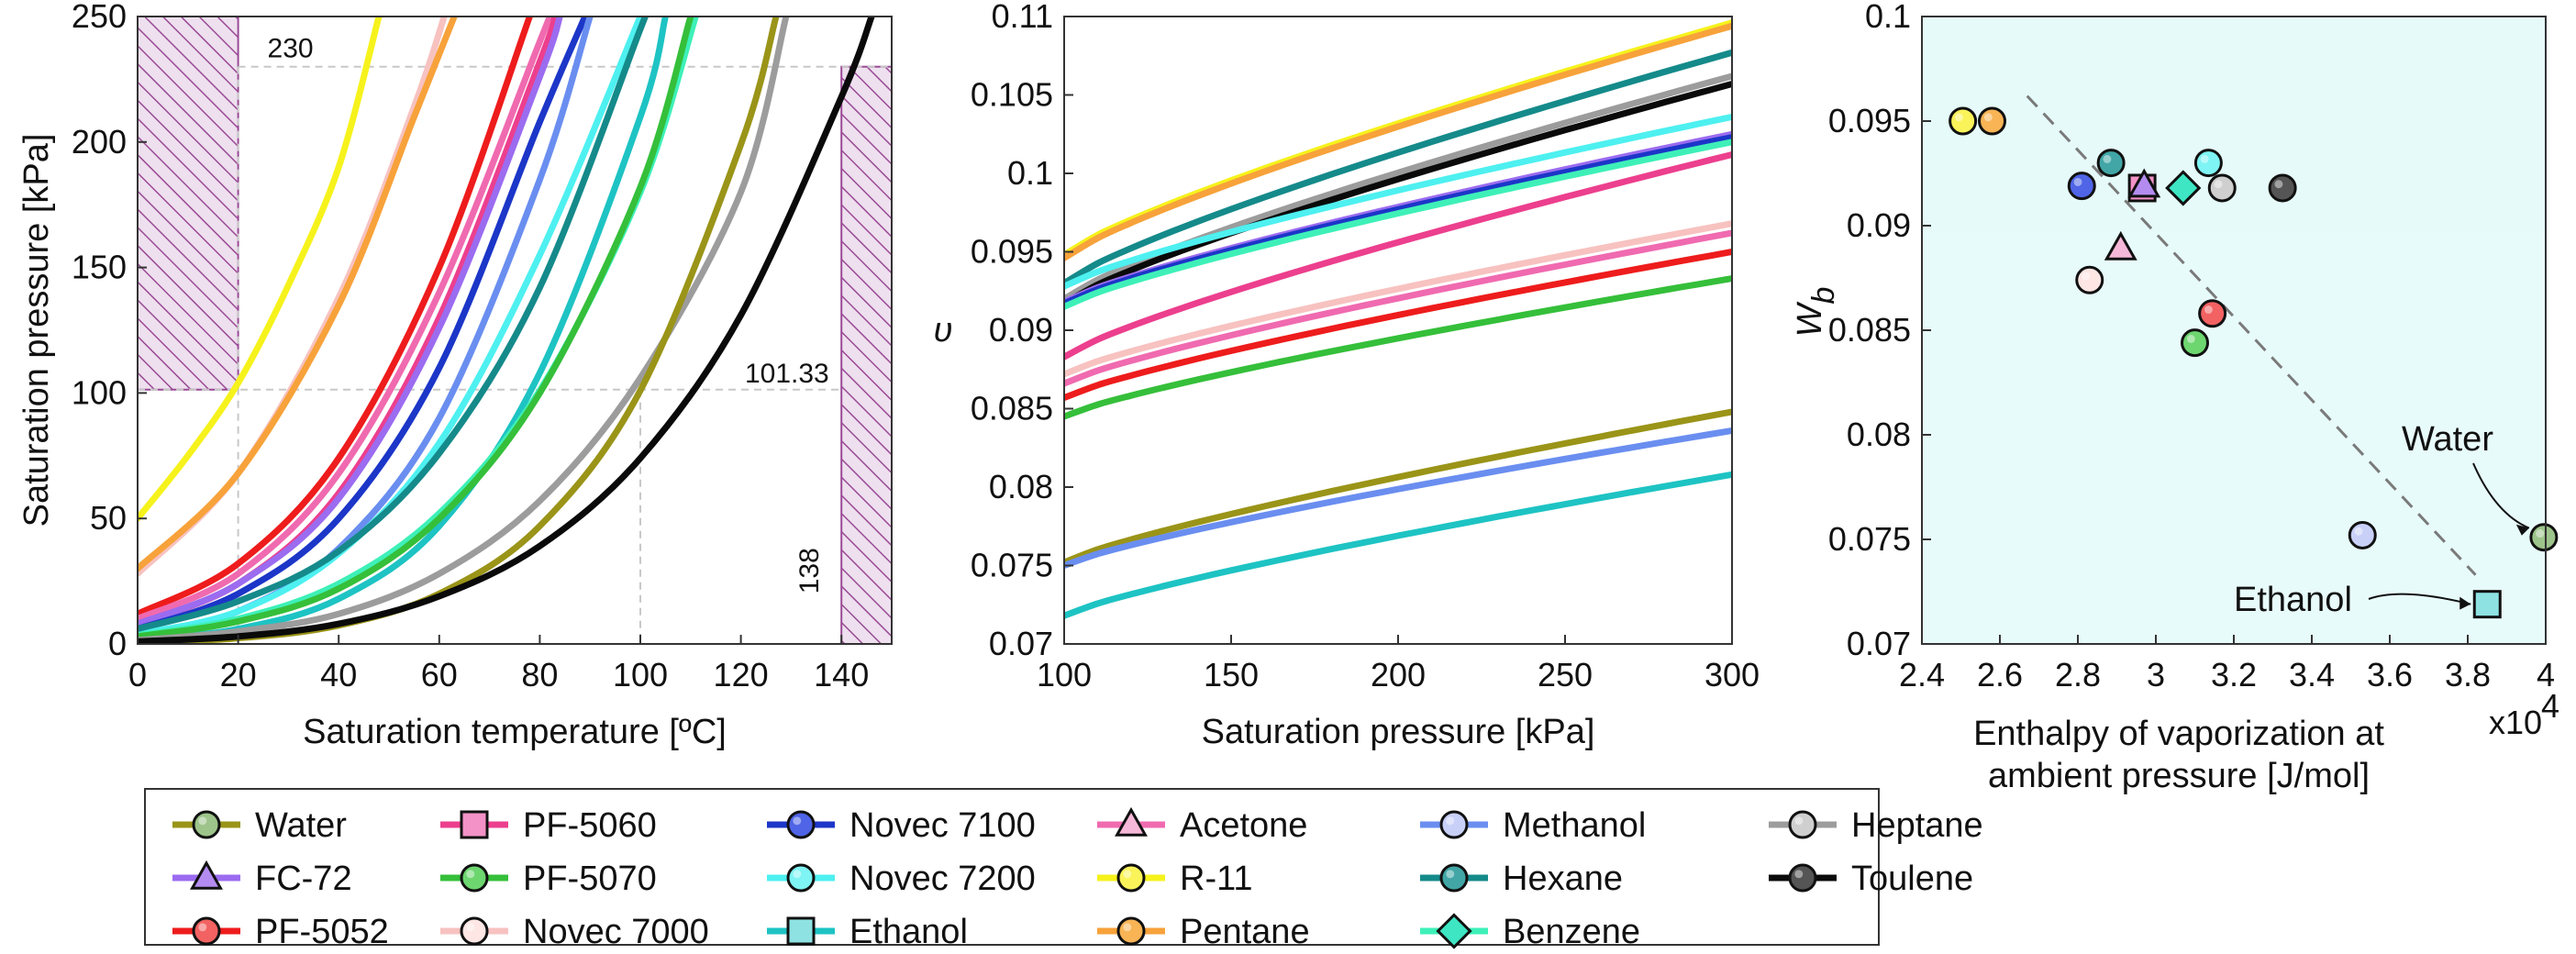 Image resolution: width=2576 pixels, height=954 pixels. What do you see at coordinates (2487, 604) in the screenshot?
I see `point-ethanol` at bounding box center [2487, 604].